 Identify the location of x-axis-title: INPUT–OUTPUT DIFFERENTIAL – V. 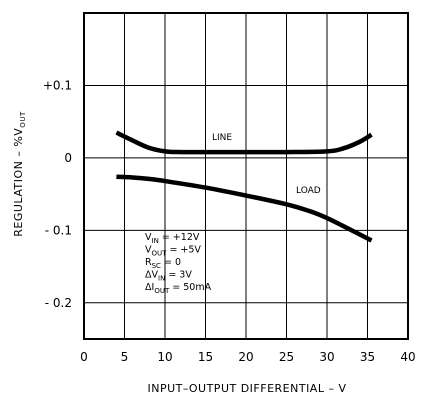
(247, 388).